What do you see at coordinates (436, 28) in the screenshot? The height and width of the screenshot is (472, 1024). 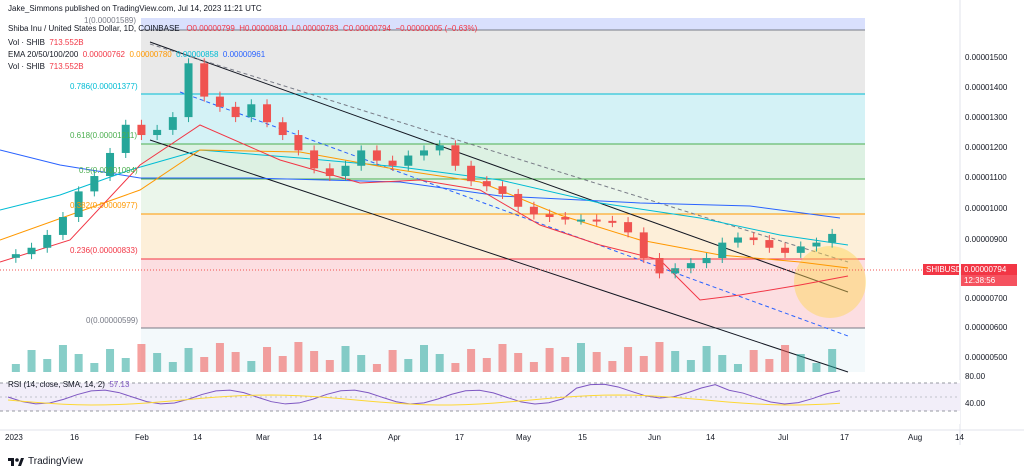 I see `change-value: −0.00000005 (−0.63%)` at bounding box center [436, 28].